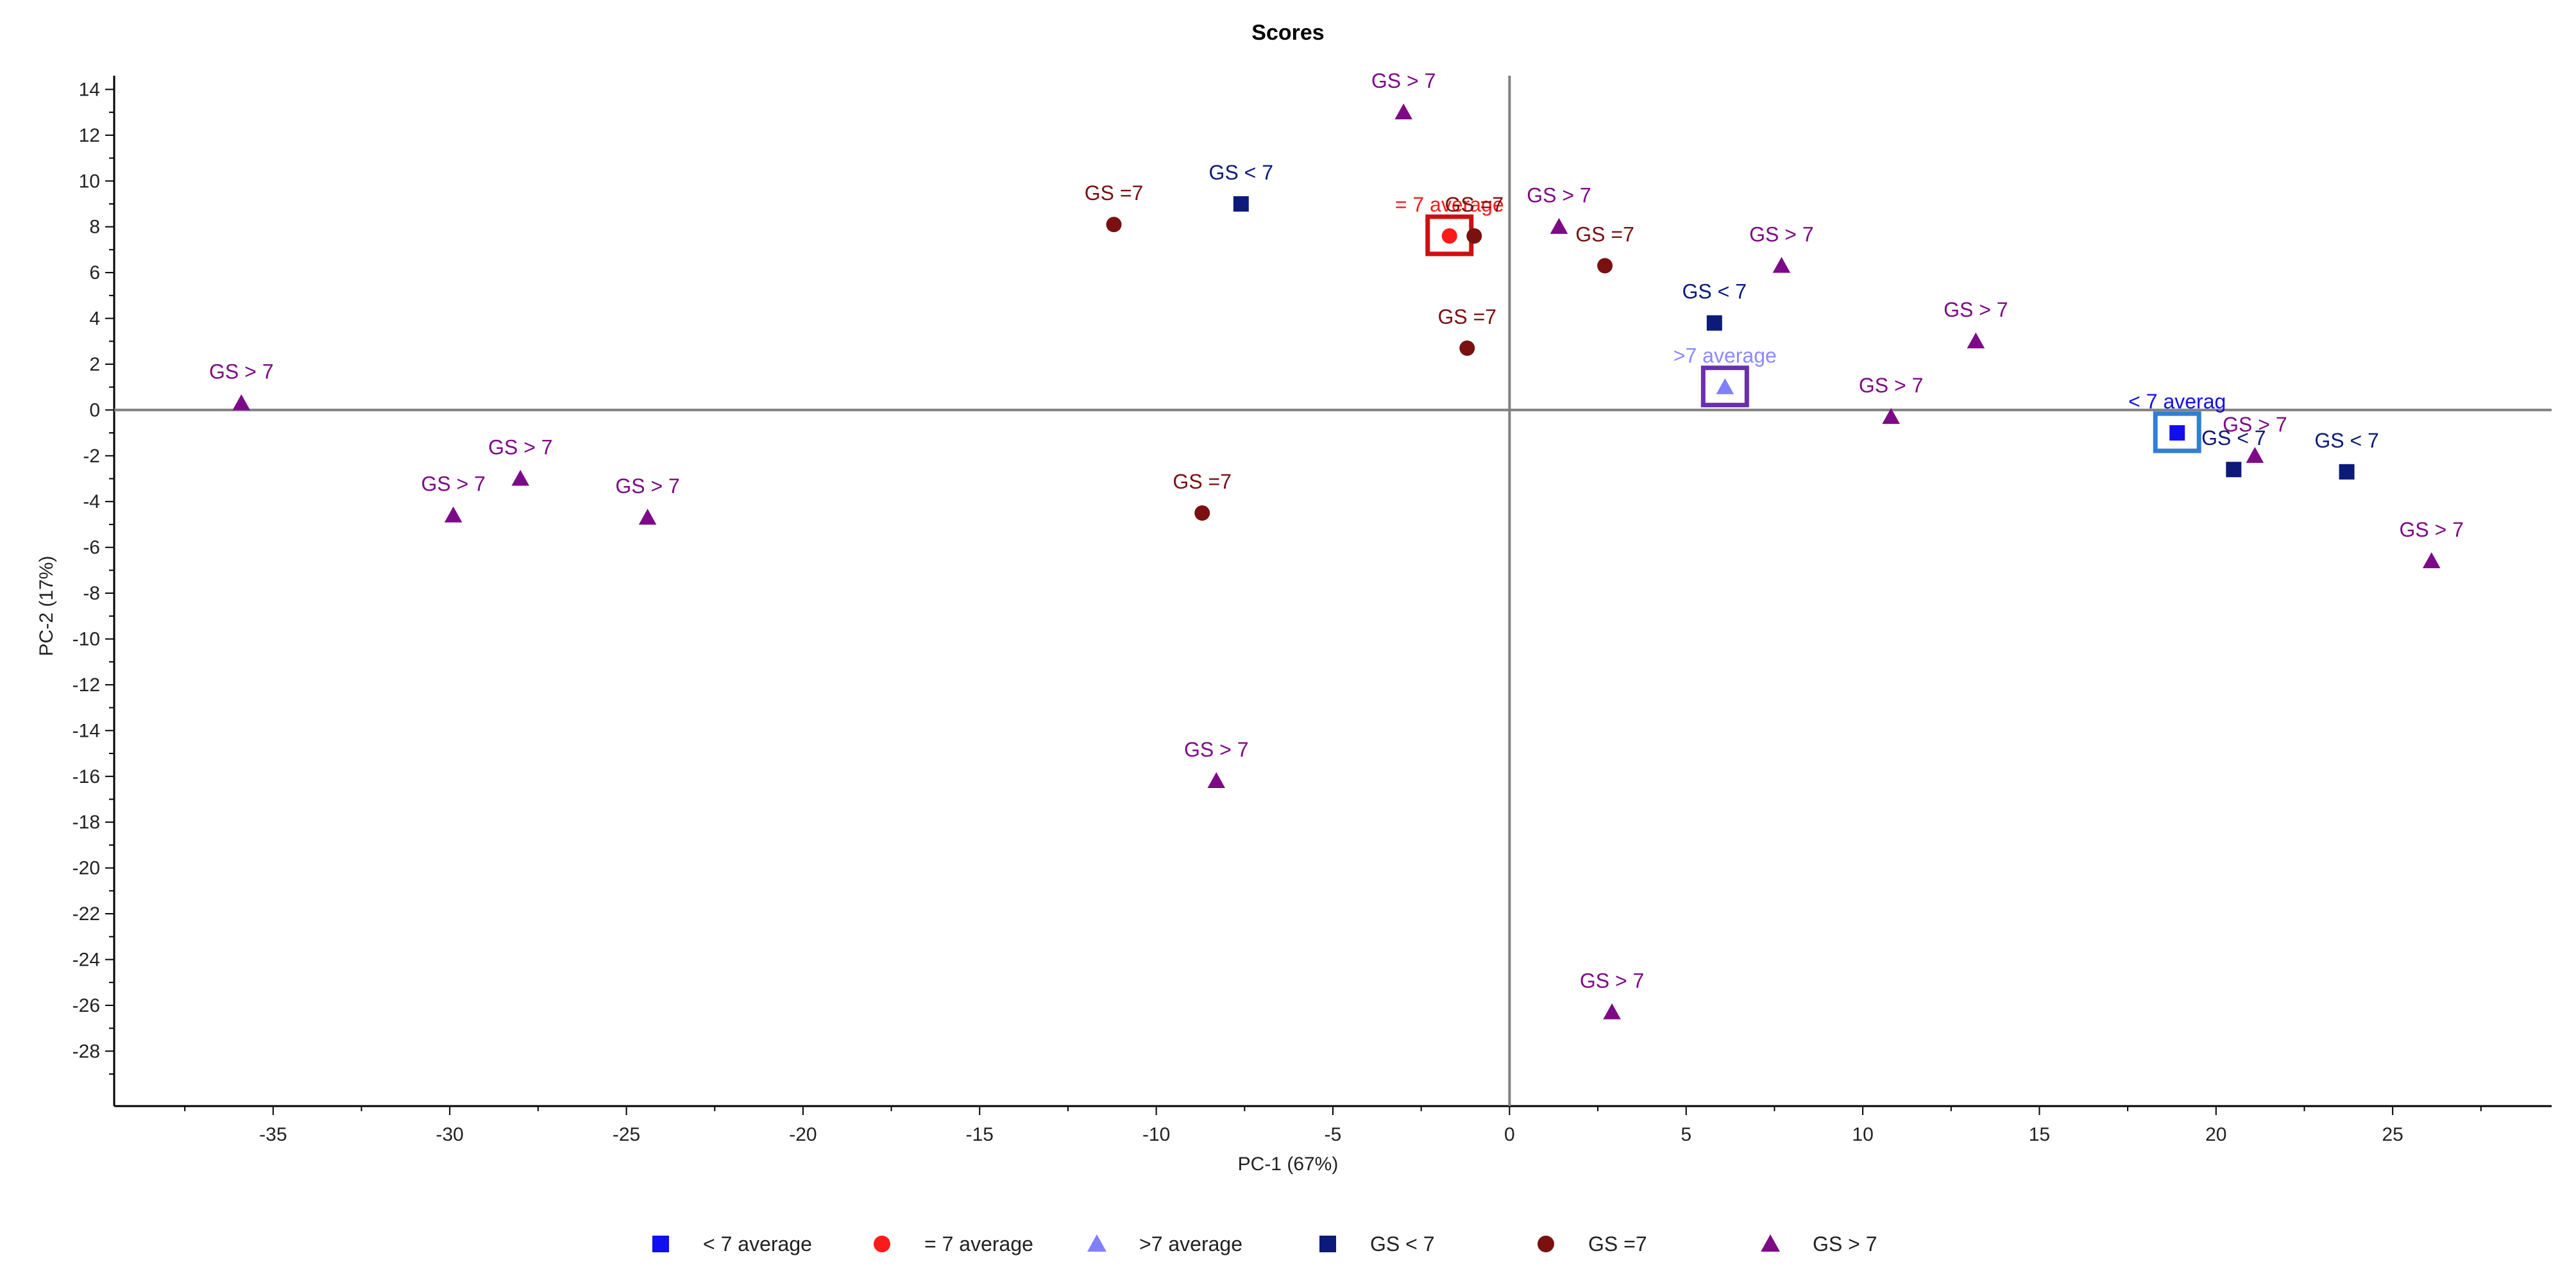  What do you see at coordinates (1509, 1134) in the screenshot?
I see `x-tick-label: 0` at bounding box center [1509, 1134].